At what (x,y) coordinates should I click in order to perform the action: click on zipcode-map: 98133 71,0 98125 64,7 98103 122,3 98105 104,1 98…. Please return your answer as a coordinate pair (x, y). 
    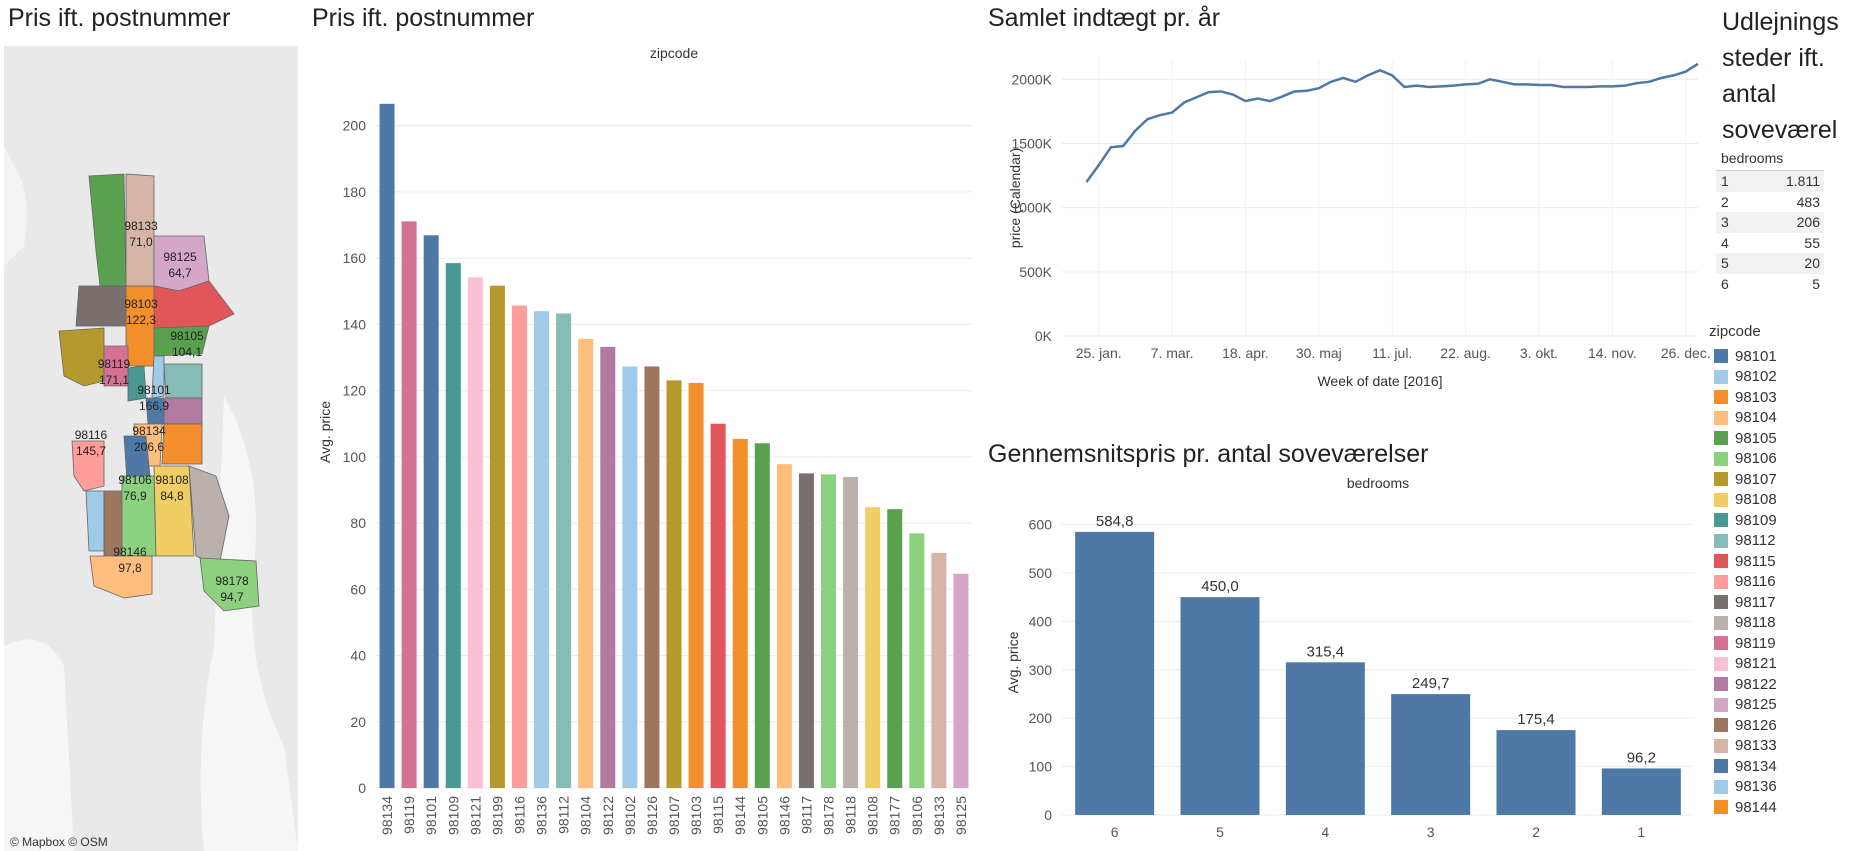
    Looking at the image, I should click on (151, 448).